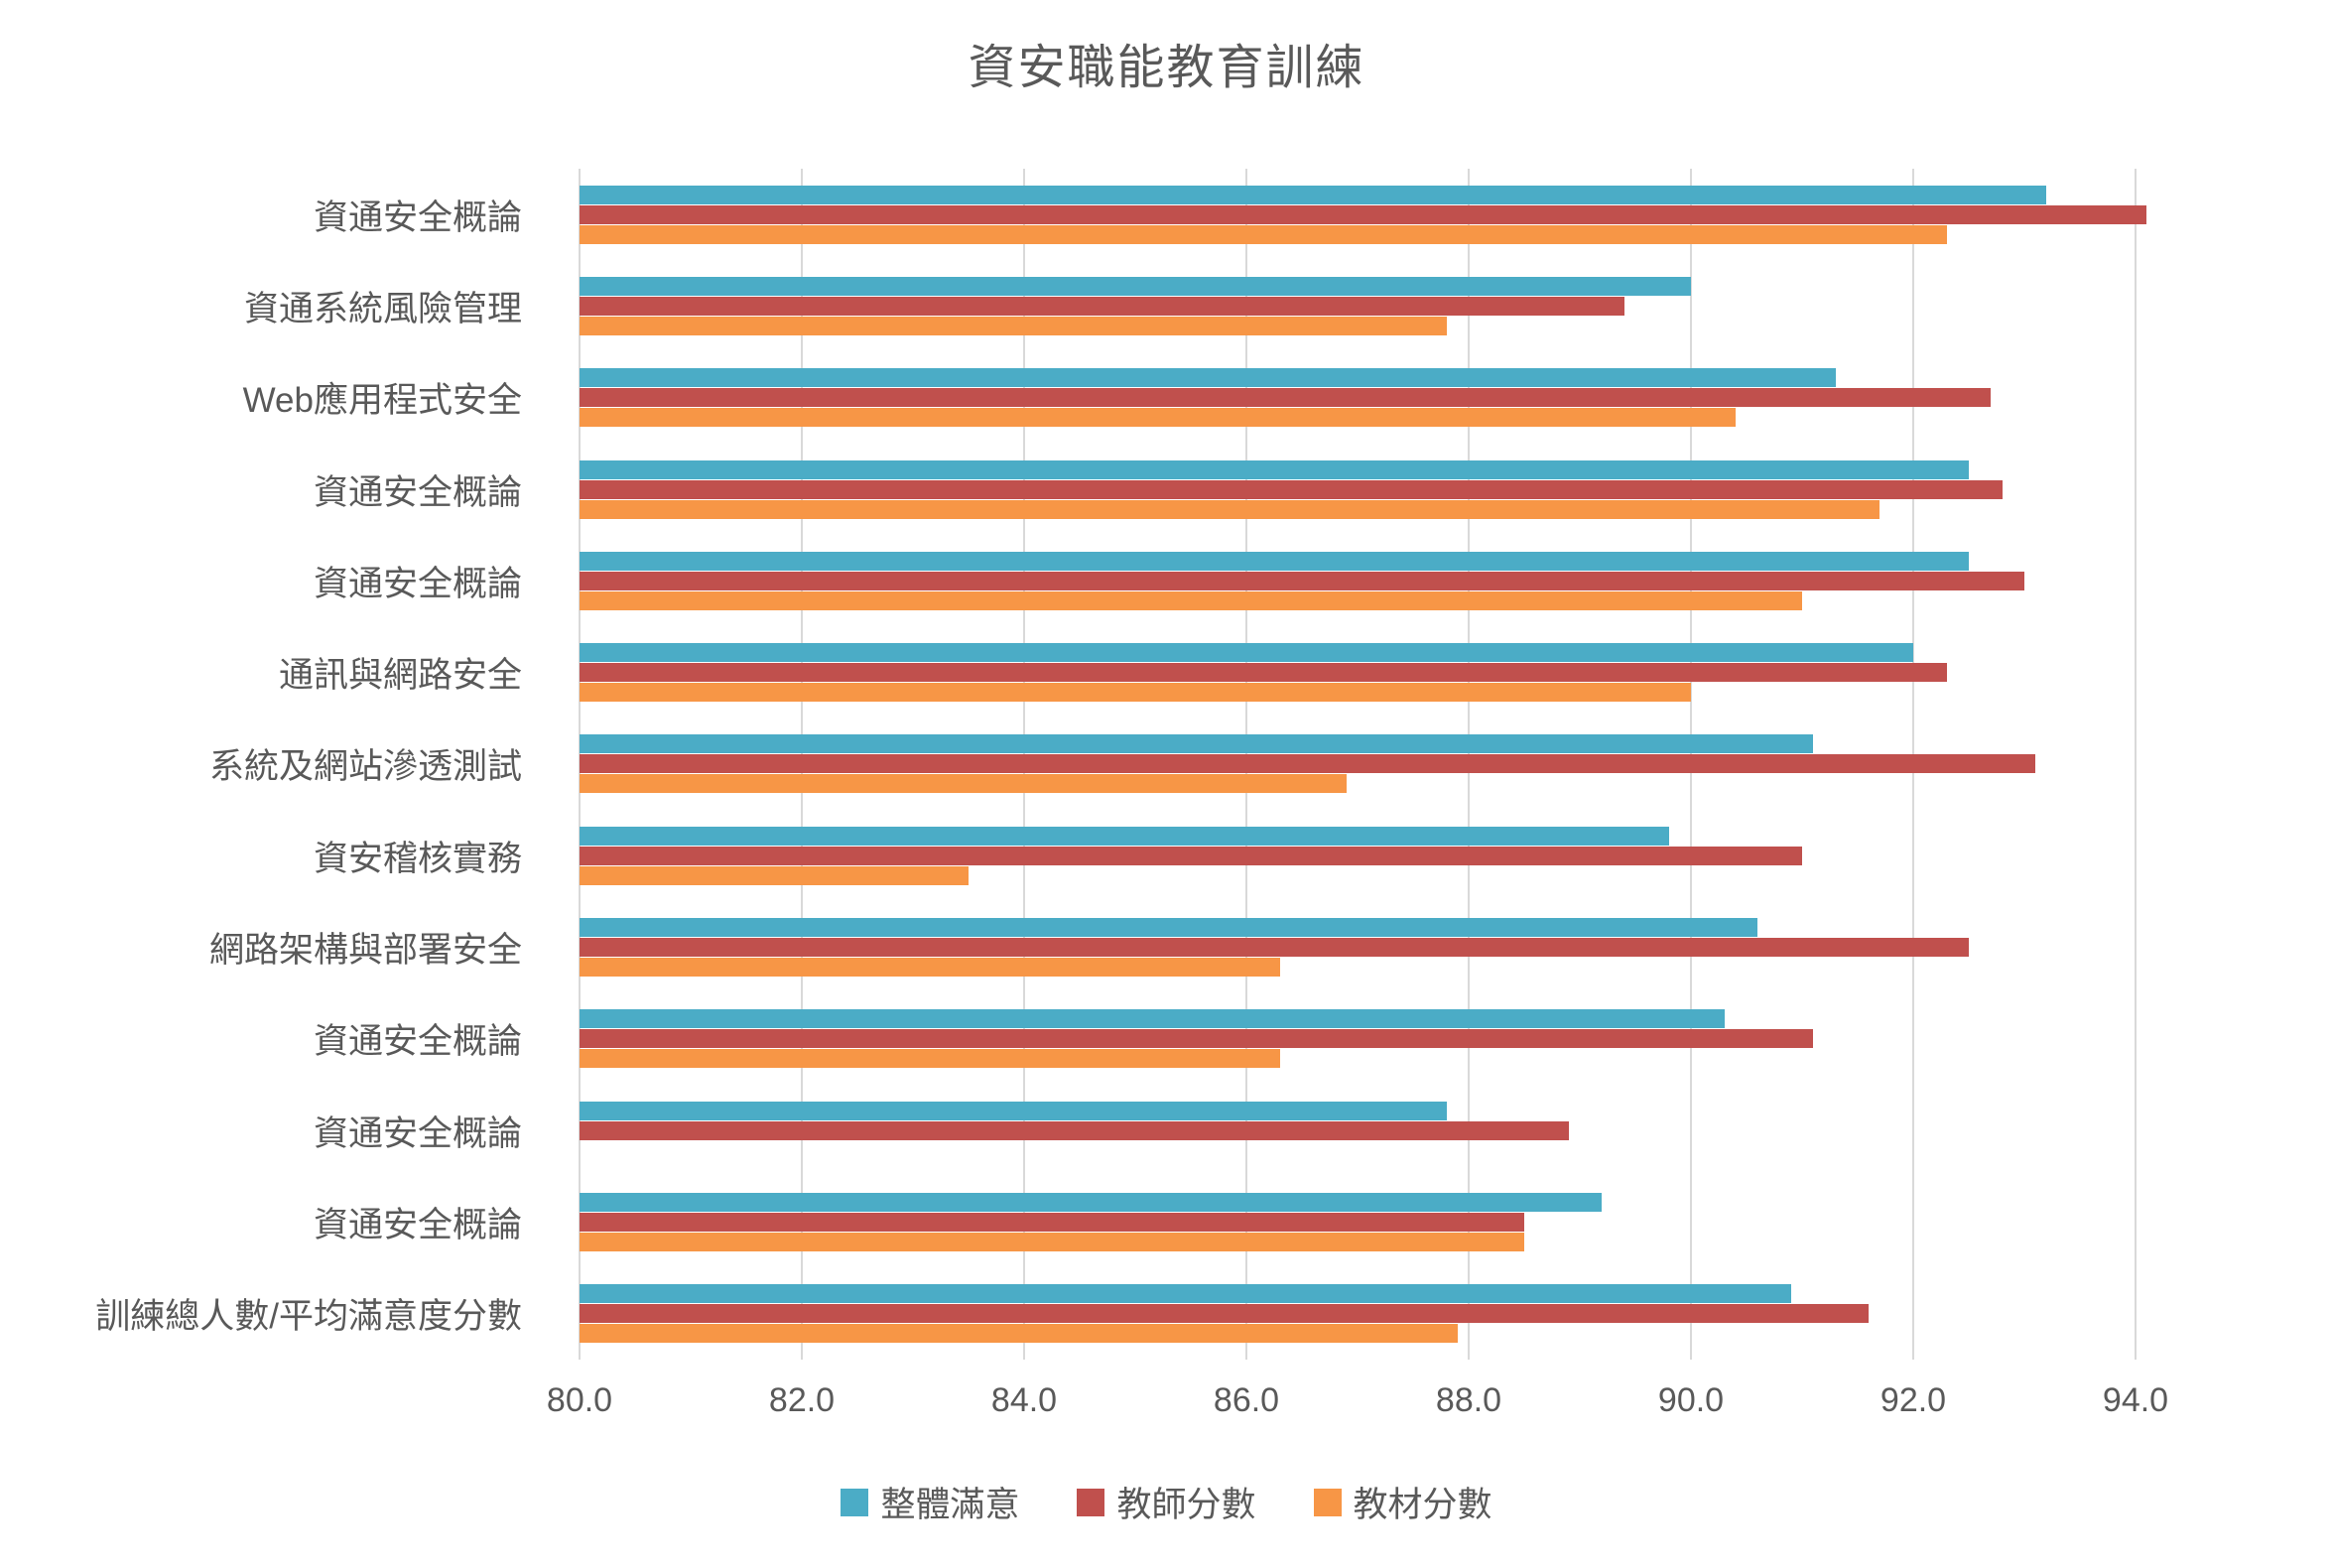  I want to click on legend-label: 教師分數, so click(1186, 1505).